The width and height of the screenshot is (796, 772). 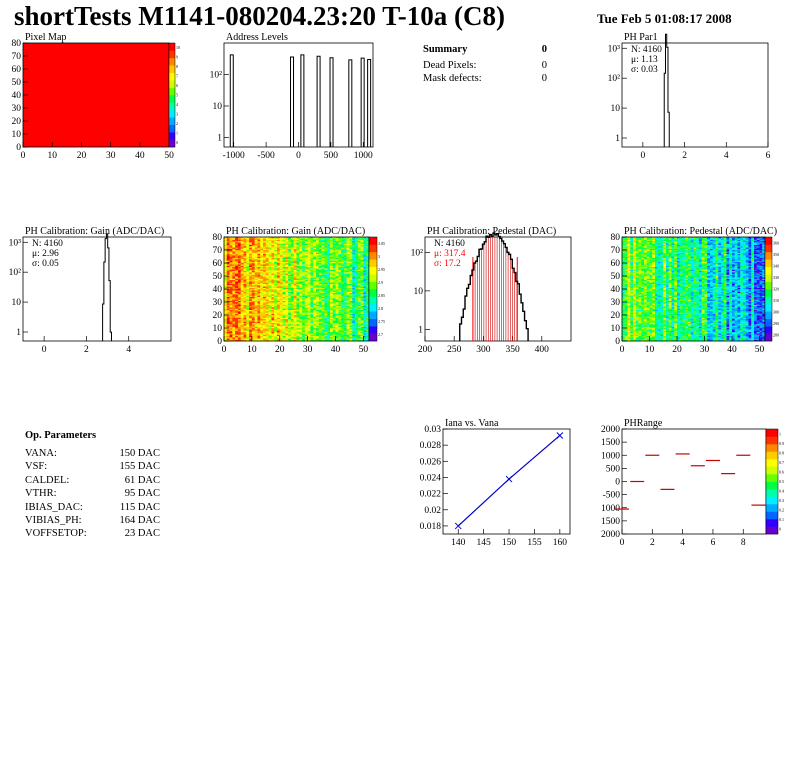 I want to click on chart-title-addr: Address Levels, so click(x=257, y=37).